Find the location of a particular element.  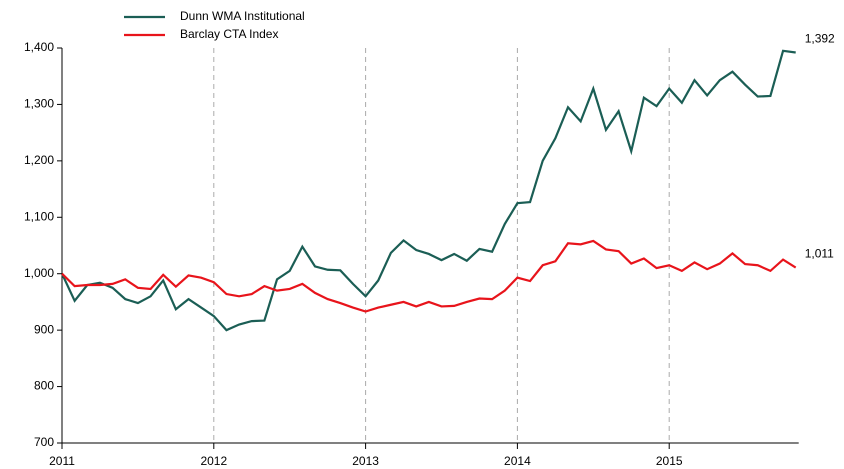

y-tick-label: 1,400 is located at coordinates (39, 47).